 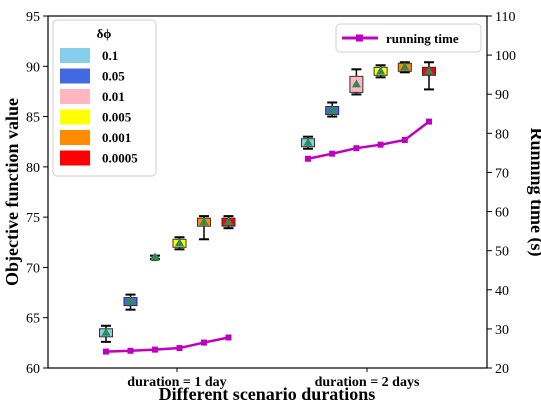 I want to click on x-tick-label: duration = 1 day, so click(x=176, y=382).